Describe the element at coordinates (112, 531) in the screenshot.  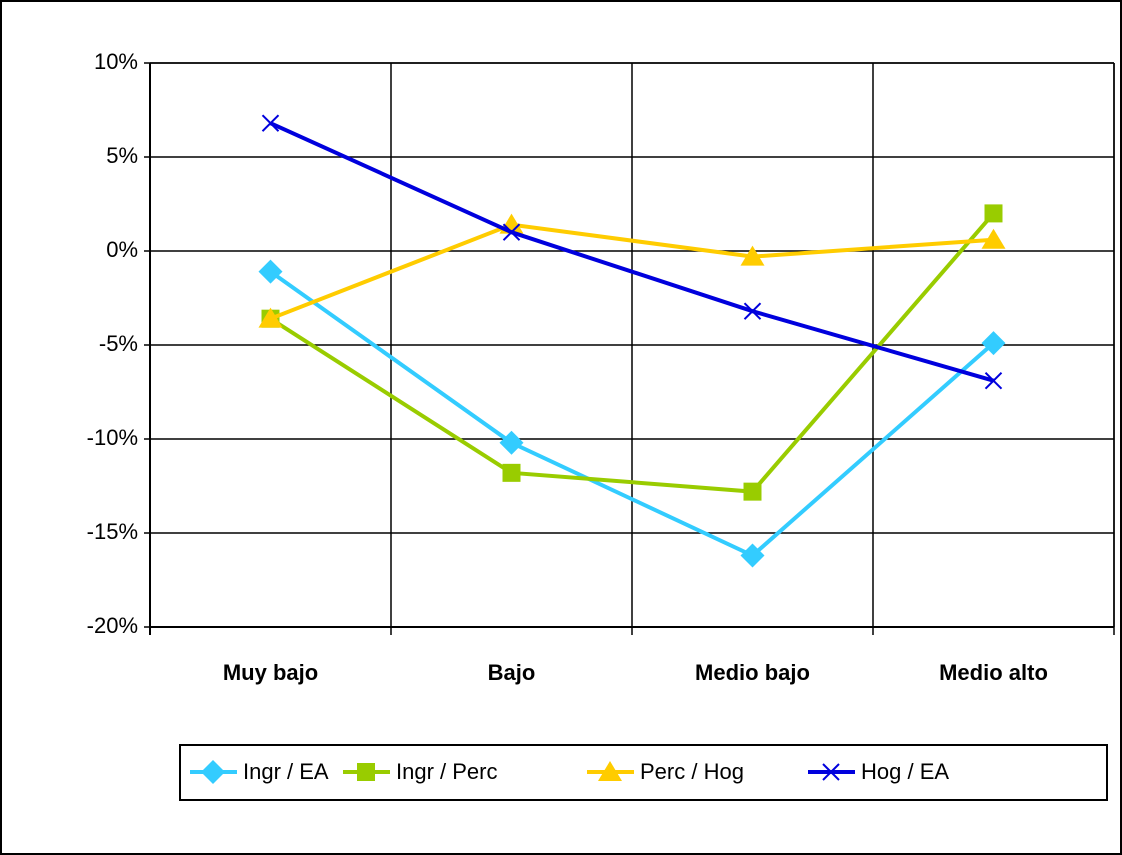
I see `y-tick-label: -15%` at that location.